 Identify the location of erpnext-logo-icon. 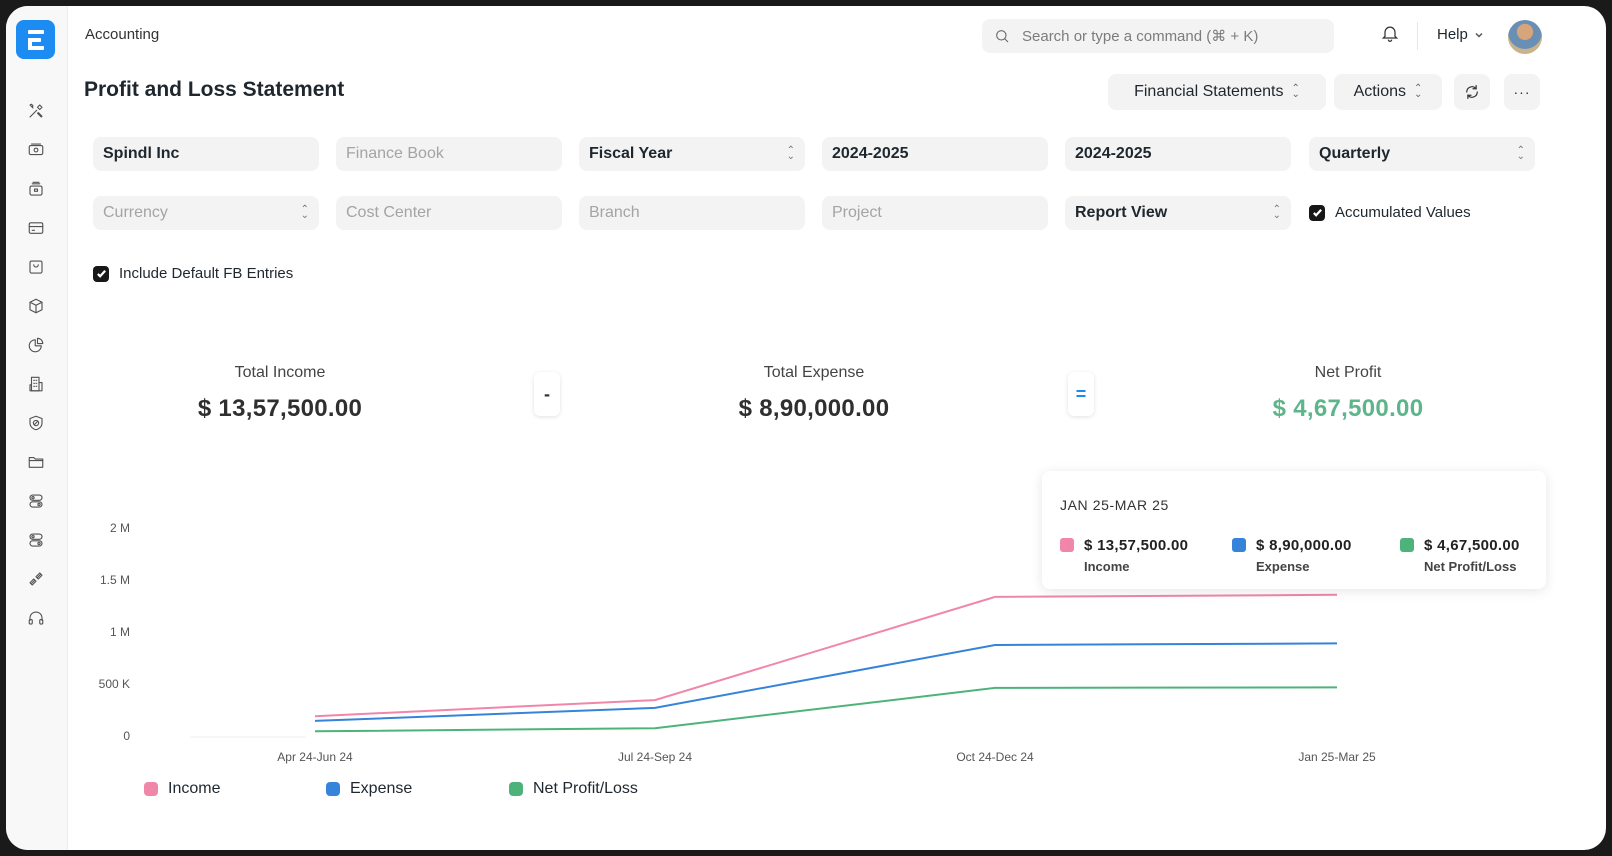
(35, 39).